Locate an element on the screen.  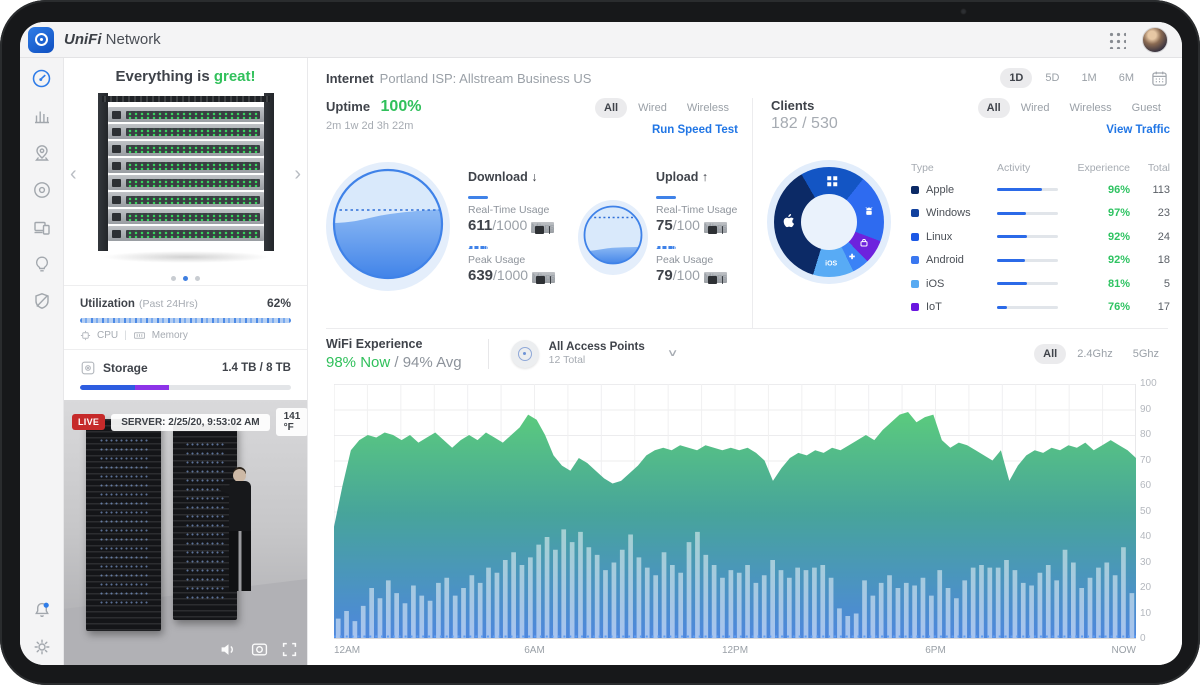
download-peak-total: /1000 is located at coordinates (511, 275).